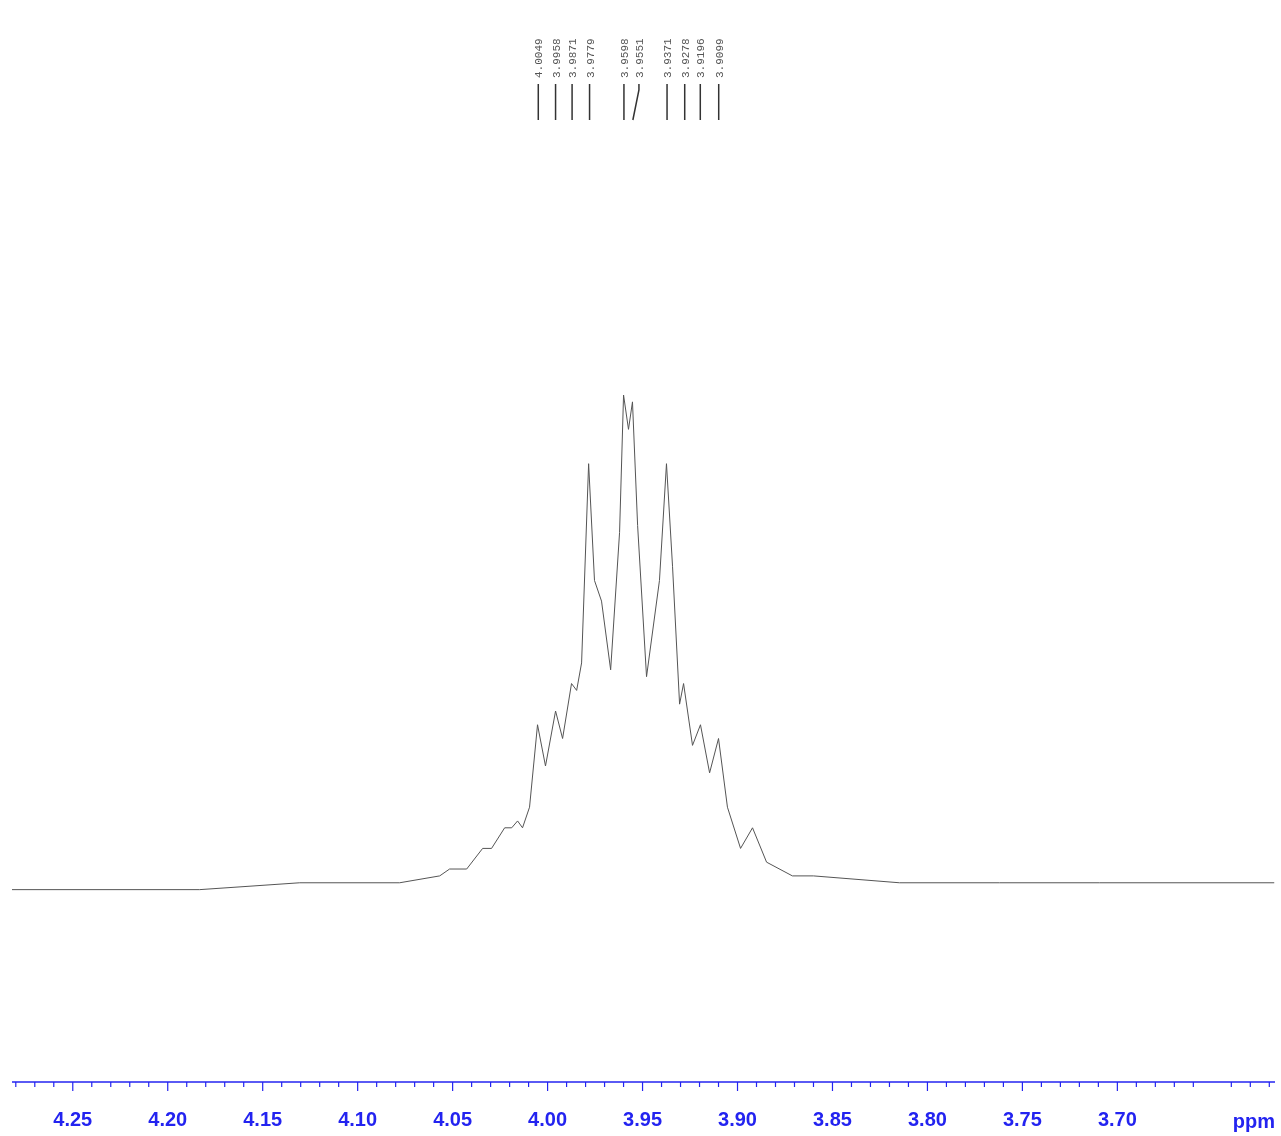  I want to click on x-tick-label: 3.75, so click(1022, 1119).